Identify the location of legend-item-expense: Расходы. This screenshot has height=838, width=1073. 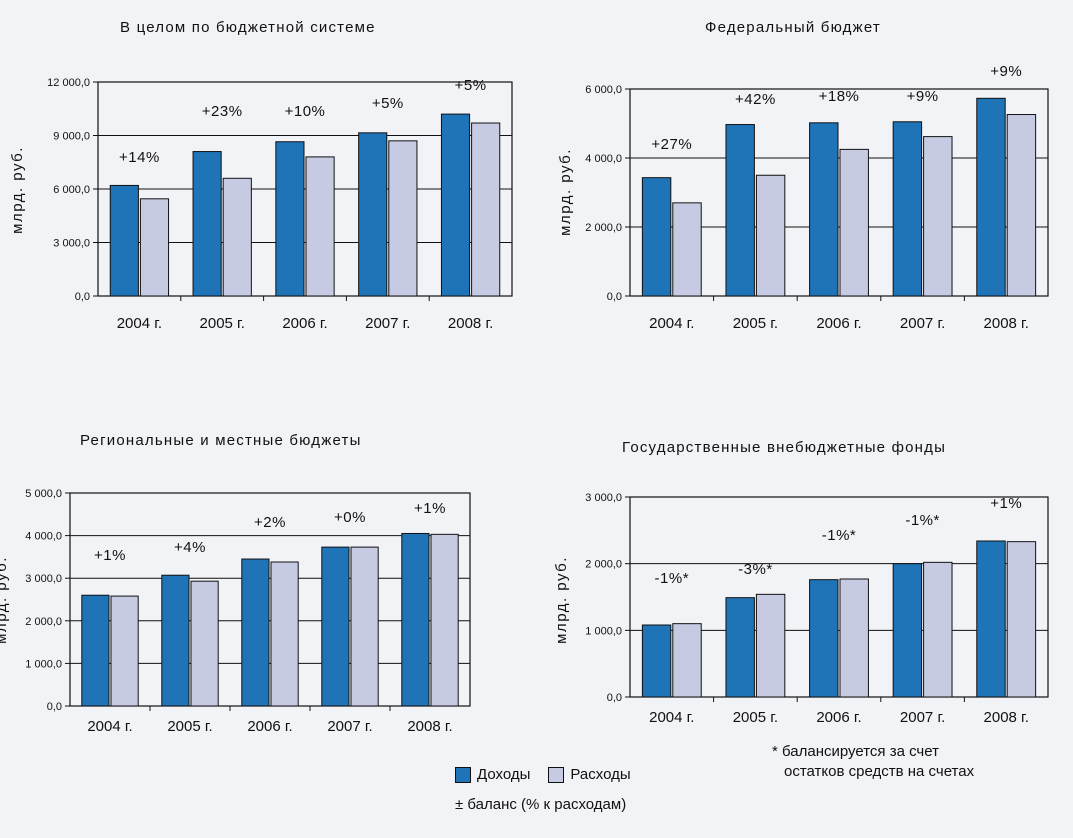
(589, 774).